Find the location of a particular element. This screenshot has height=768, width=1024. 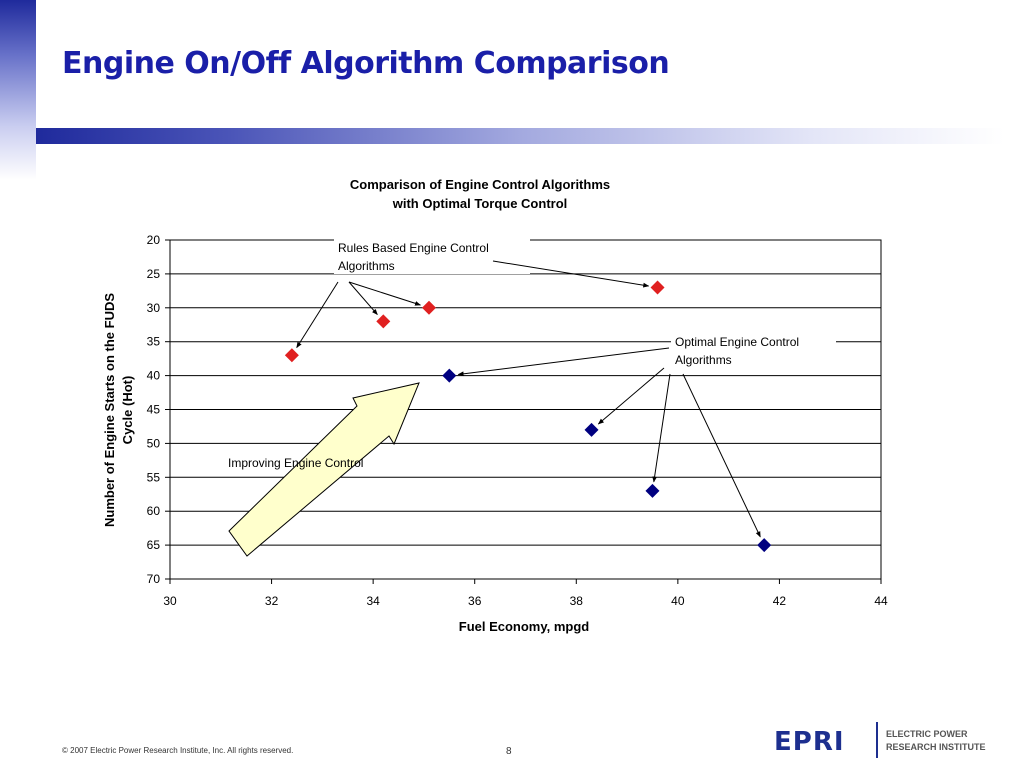

optimal-label-bg is located at coordinates (753, 349).